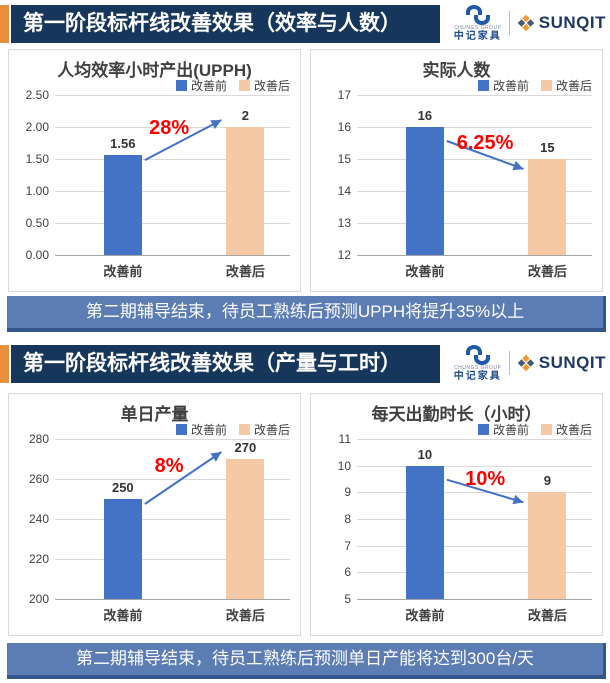 The height and width of the screenshot is (683, 610). I want to click on section1-header-row: 第一阶段标杆线改善效果（效率与人数）, so click(220, 24).